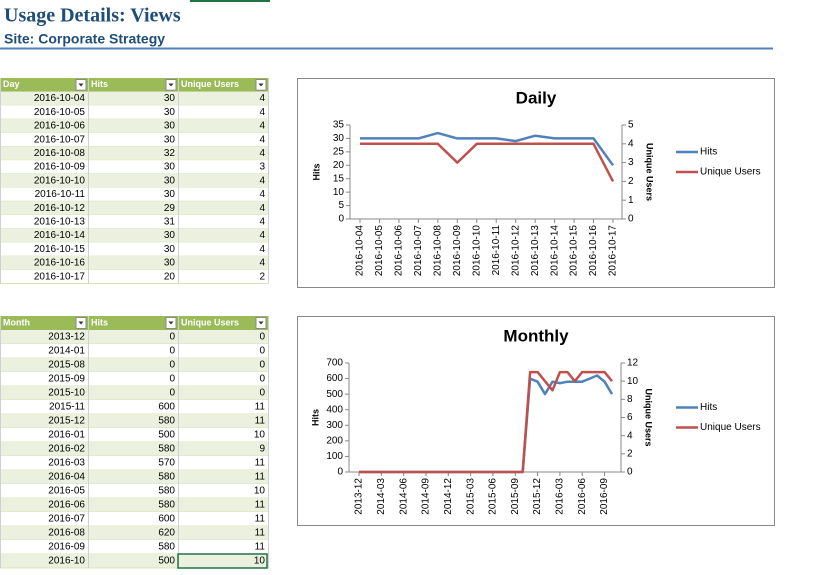  Describe the element at coordinates (60, 263) in the screenshot. I see `cell: 2016-10-16` at that location.